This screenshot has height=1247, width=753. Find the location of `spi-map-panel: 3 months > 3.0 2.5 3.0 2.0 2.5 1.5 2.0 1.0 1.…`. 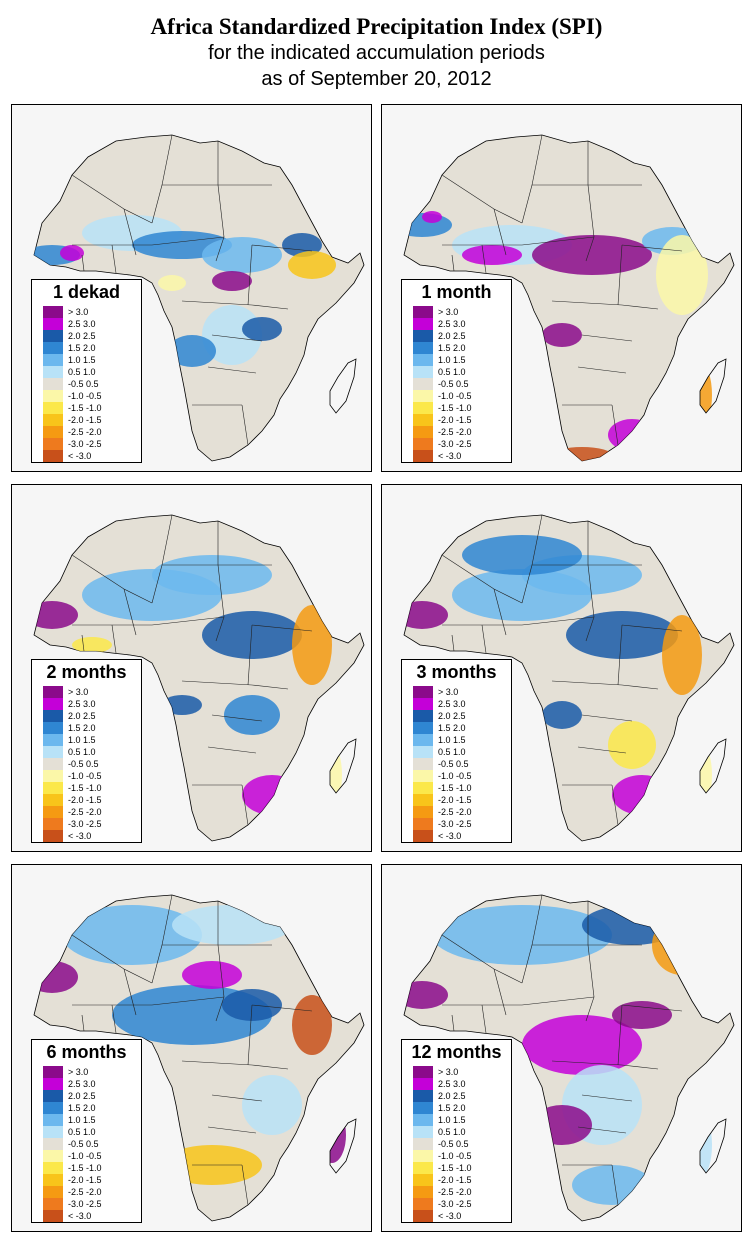

spi-map-panel: 3 months > 3.0 2.5 3.0 2.0 2.5 1.5 2.0 1.0 1.… is located at coordinates (561, 668).